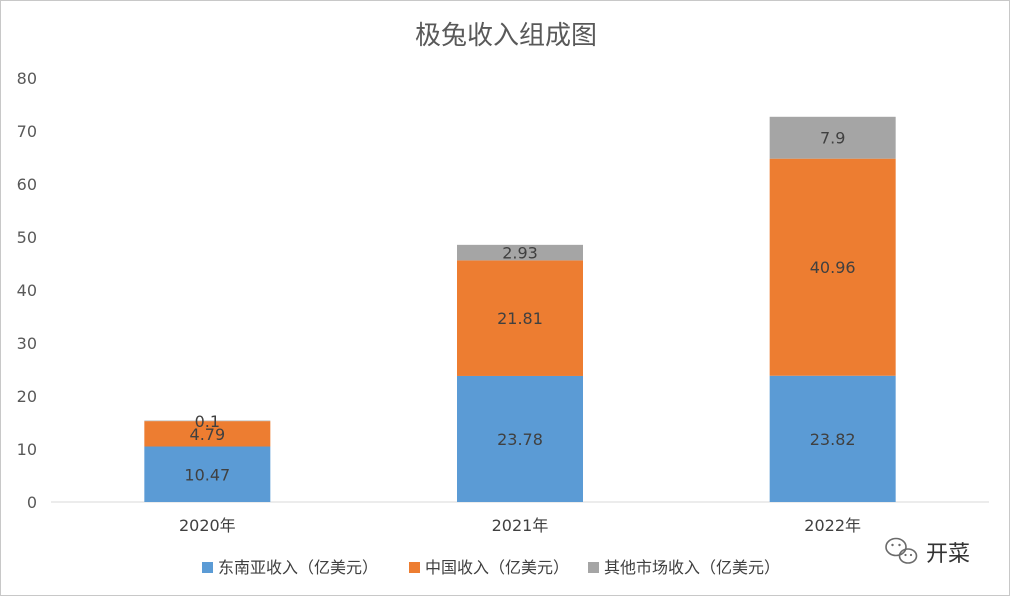  I want to click on y-tick-label: 40, so click(27, 290).